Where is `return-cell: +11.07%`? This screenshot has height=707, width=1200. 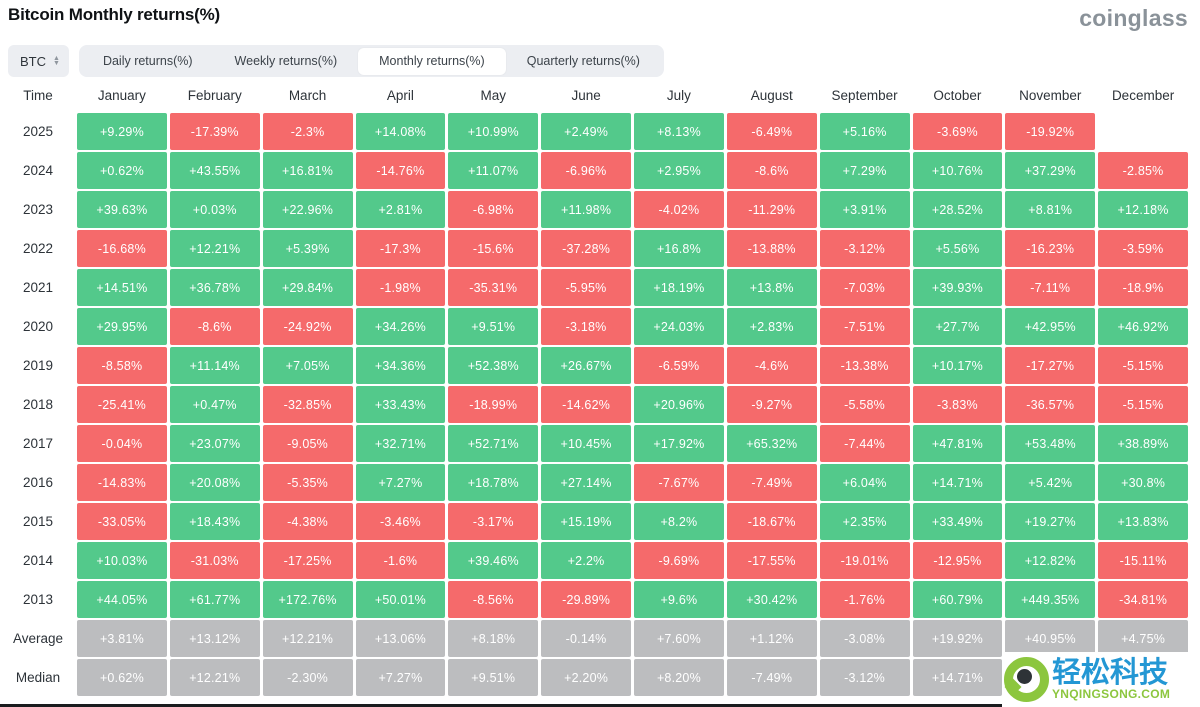 return-cell: +11.07% is located at coordinates (493, 170).